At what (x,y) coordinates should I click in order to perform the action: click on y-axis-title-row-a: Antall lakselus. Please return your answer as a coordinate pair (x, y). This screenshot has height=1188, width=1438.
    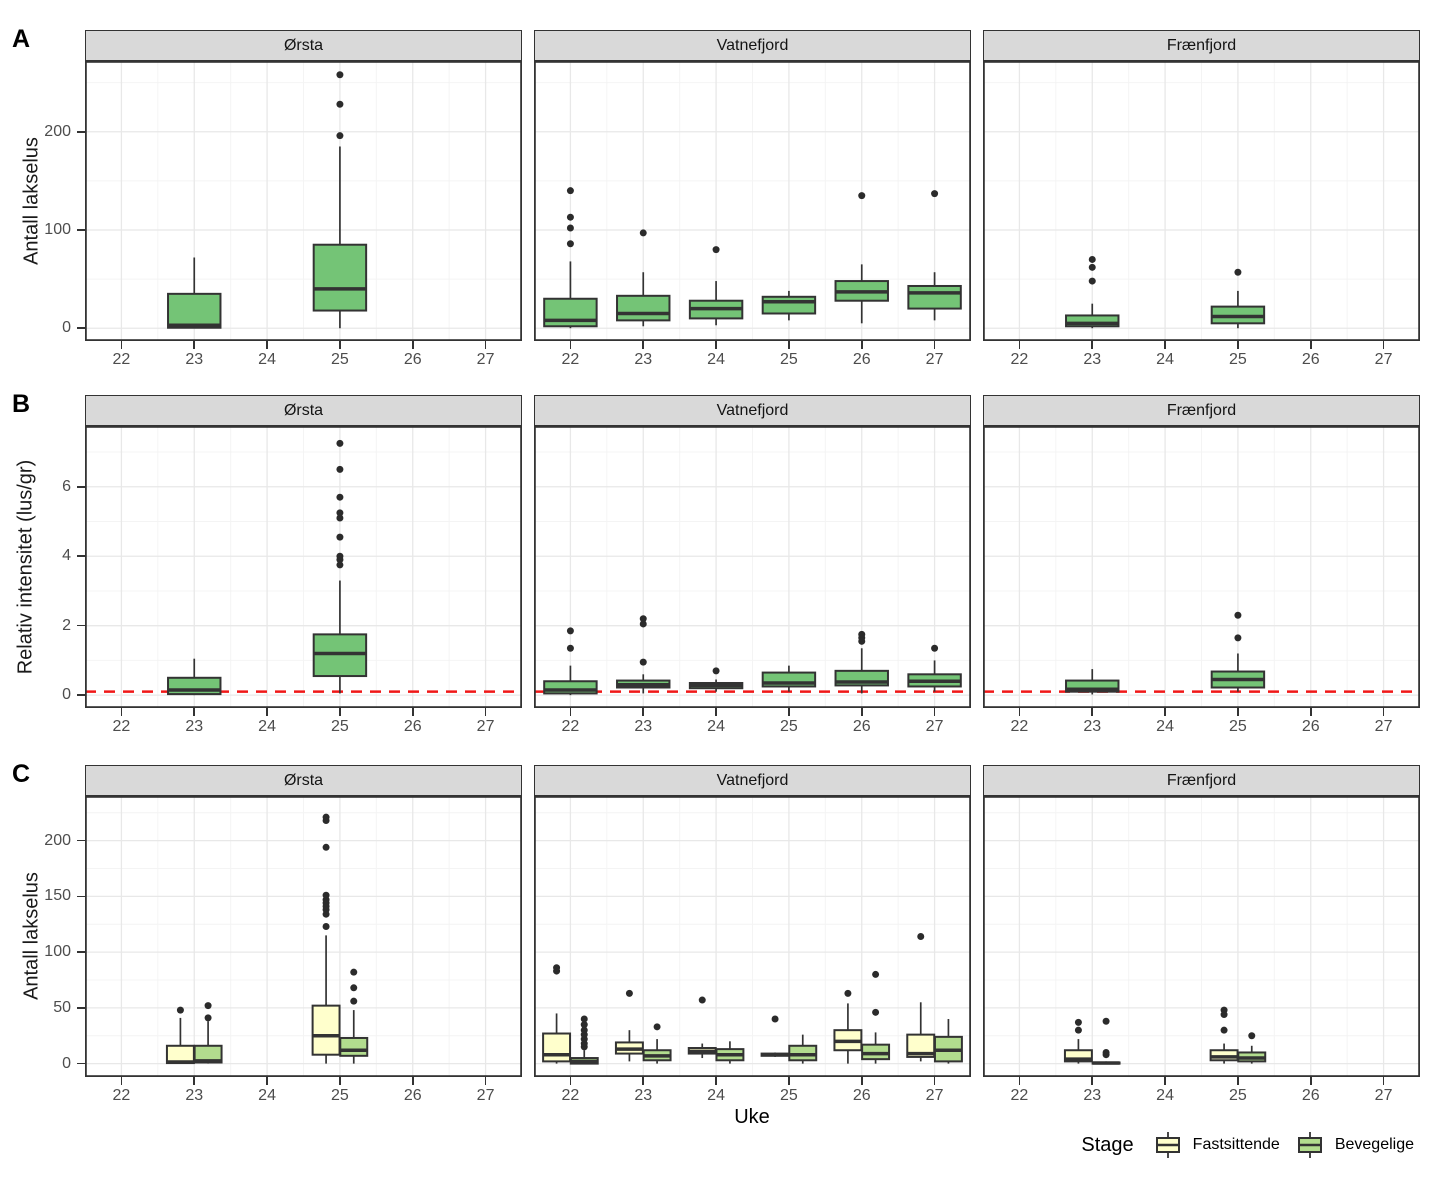
    Looking at the image, I should click on (31, 201).